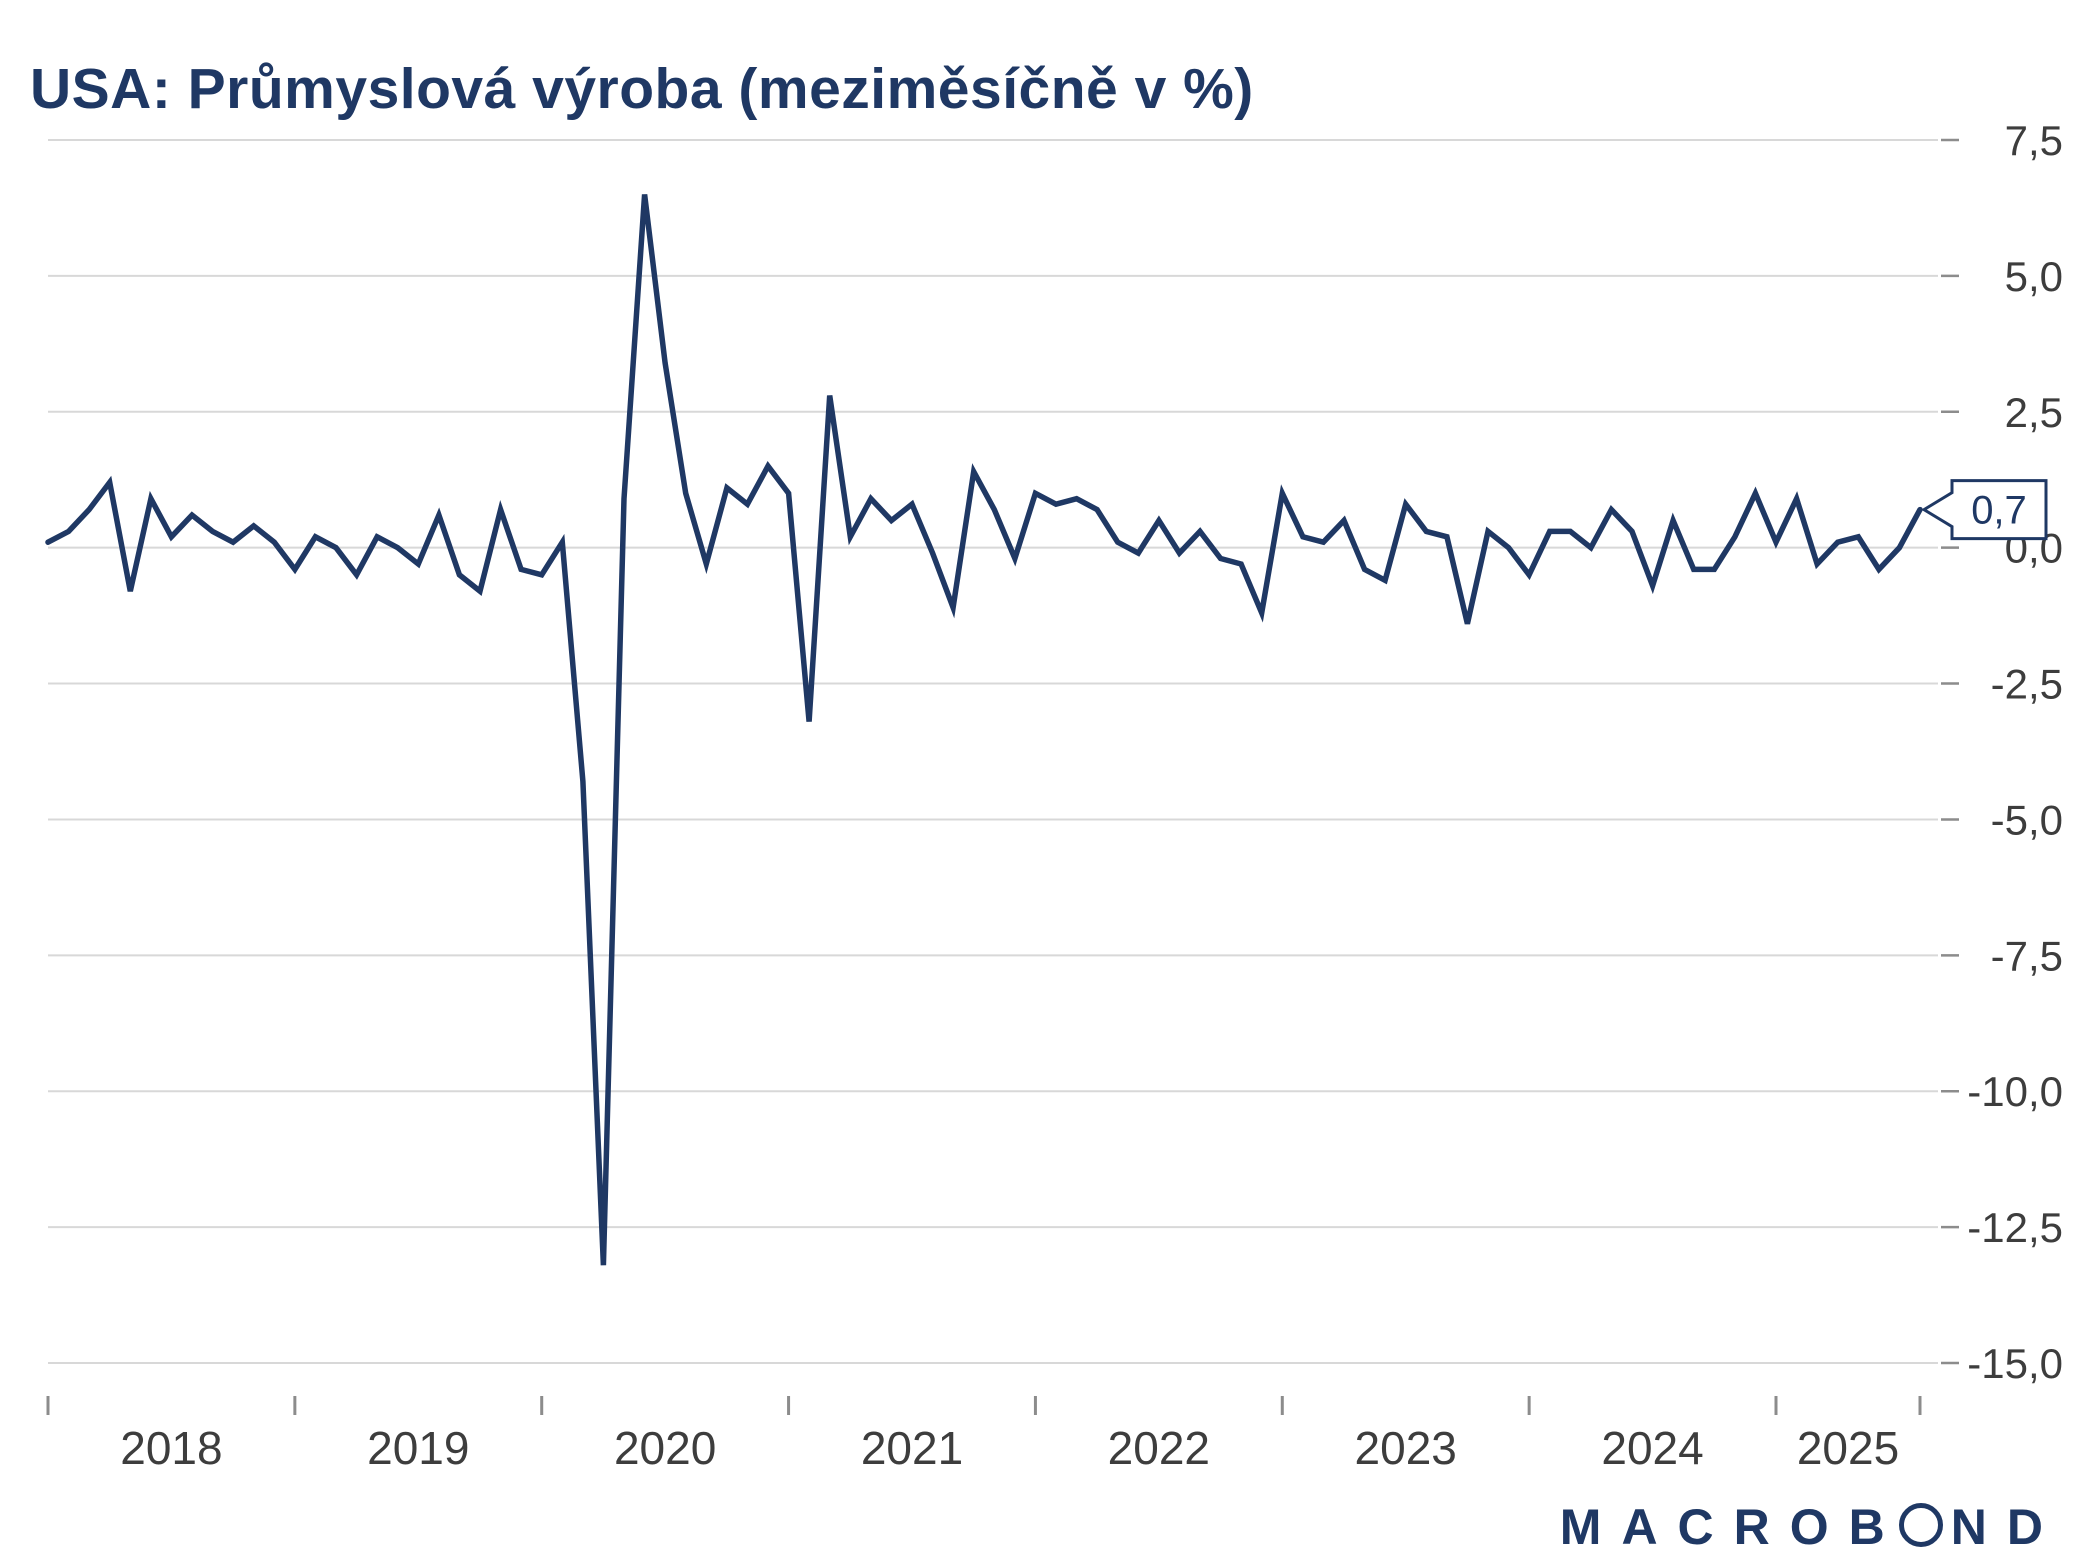  Describe the element at coordinates (2027, 819) in the screenshot. I see `y-tick-label: -5,0` at that location.